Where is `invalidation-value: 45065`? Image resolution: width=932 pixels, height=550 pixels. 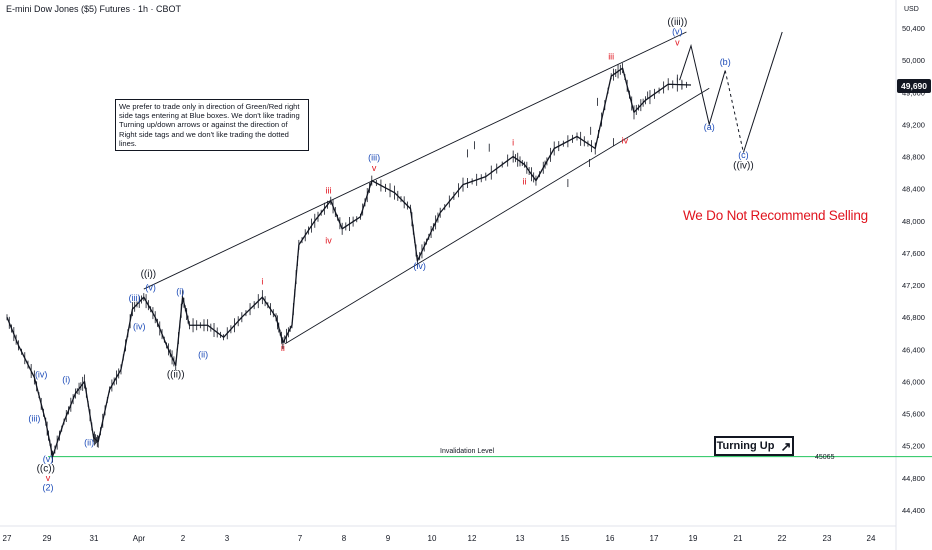
invalidation-value: 45065 is located at coordinates (825, 457).